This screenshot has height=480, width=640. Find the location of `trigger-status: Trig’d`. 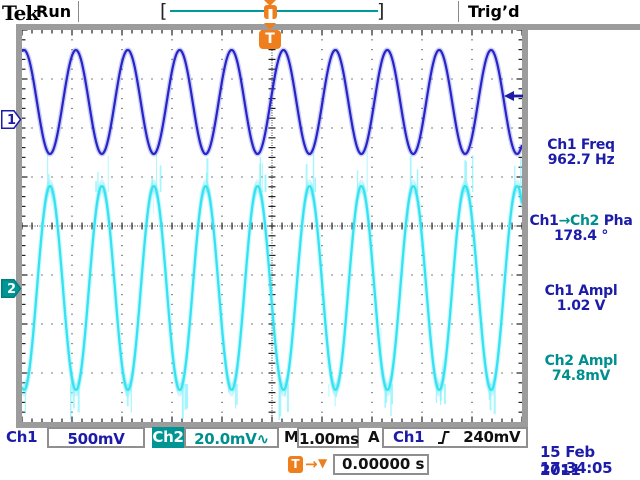

trigger-status: Trig’d is located at coordinates (494, 11).